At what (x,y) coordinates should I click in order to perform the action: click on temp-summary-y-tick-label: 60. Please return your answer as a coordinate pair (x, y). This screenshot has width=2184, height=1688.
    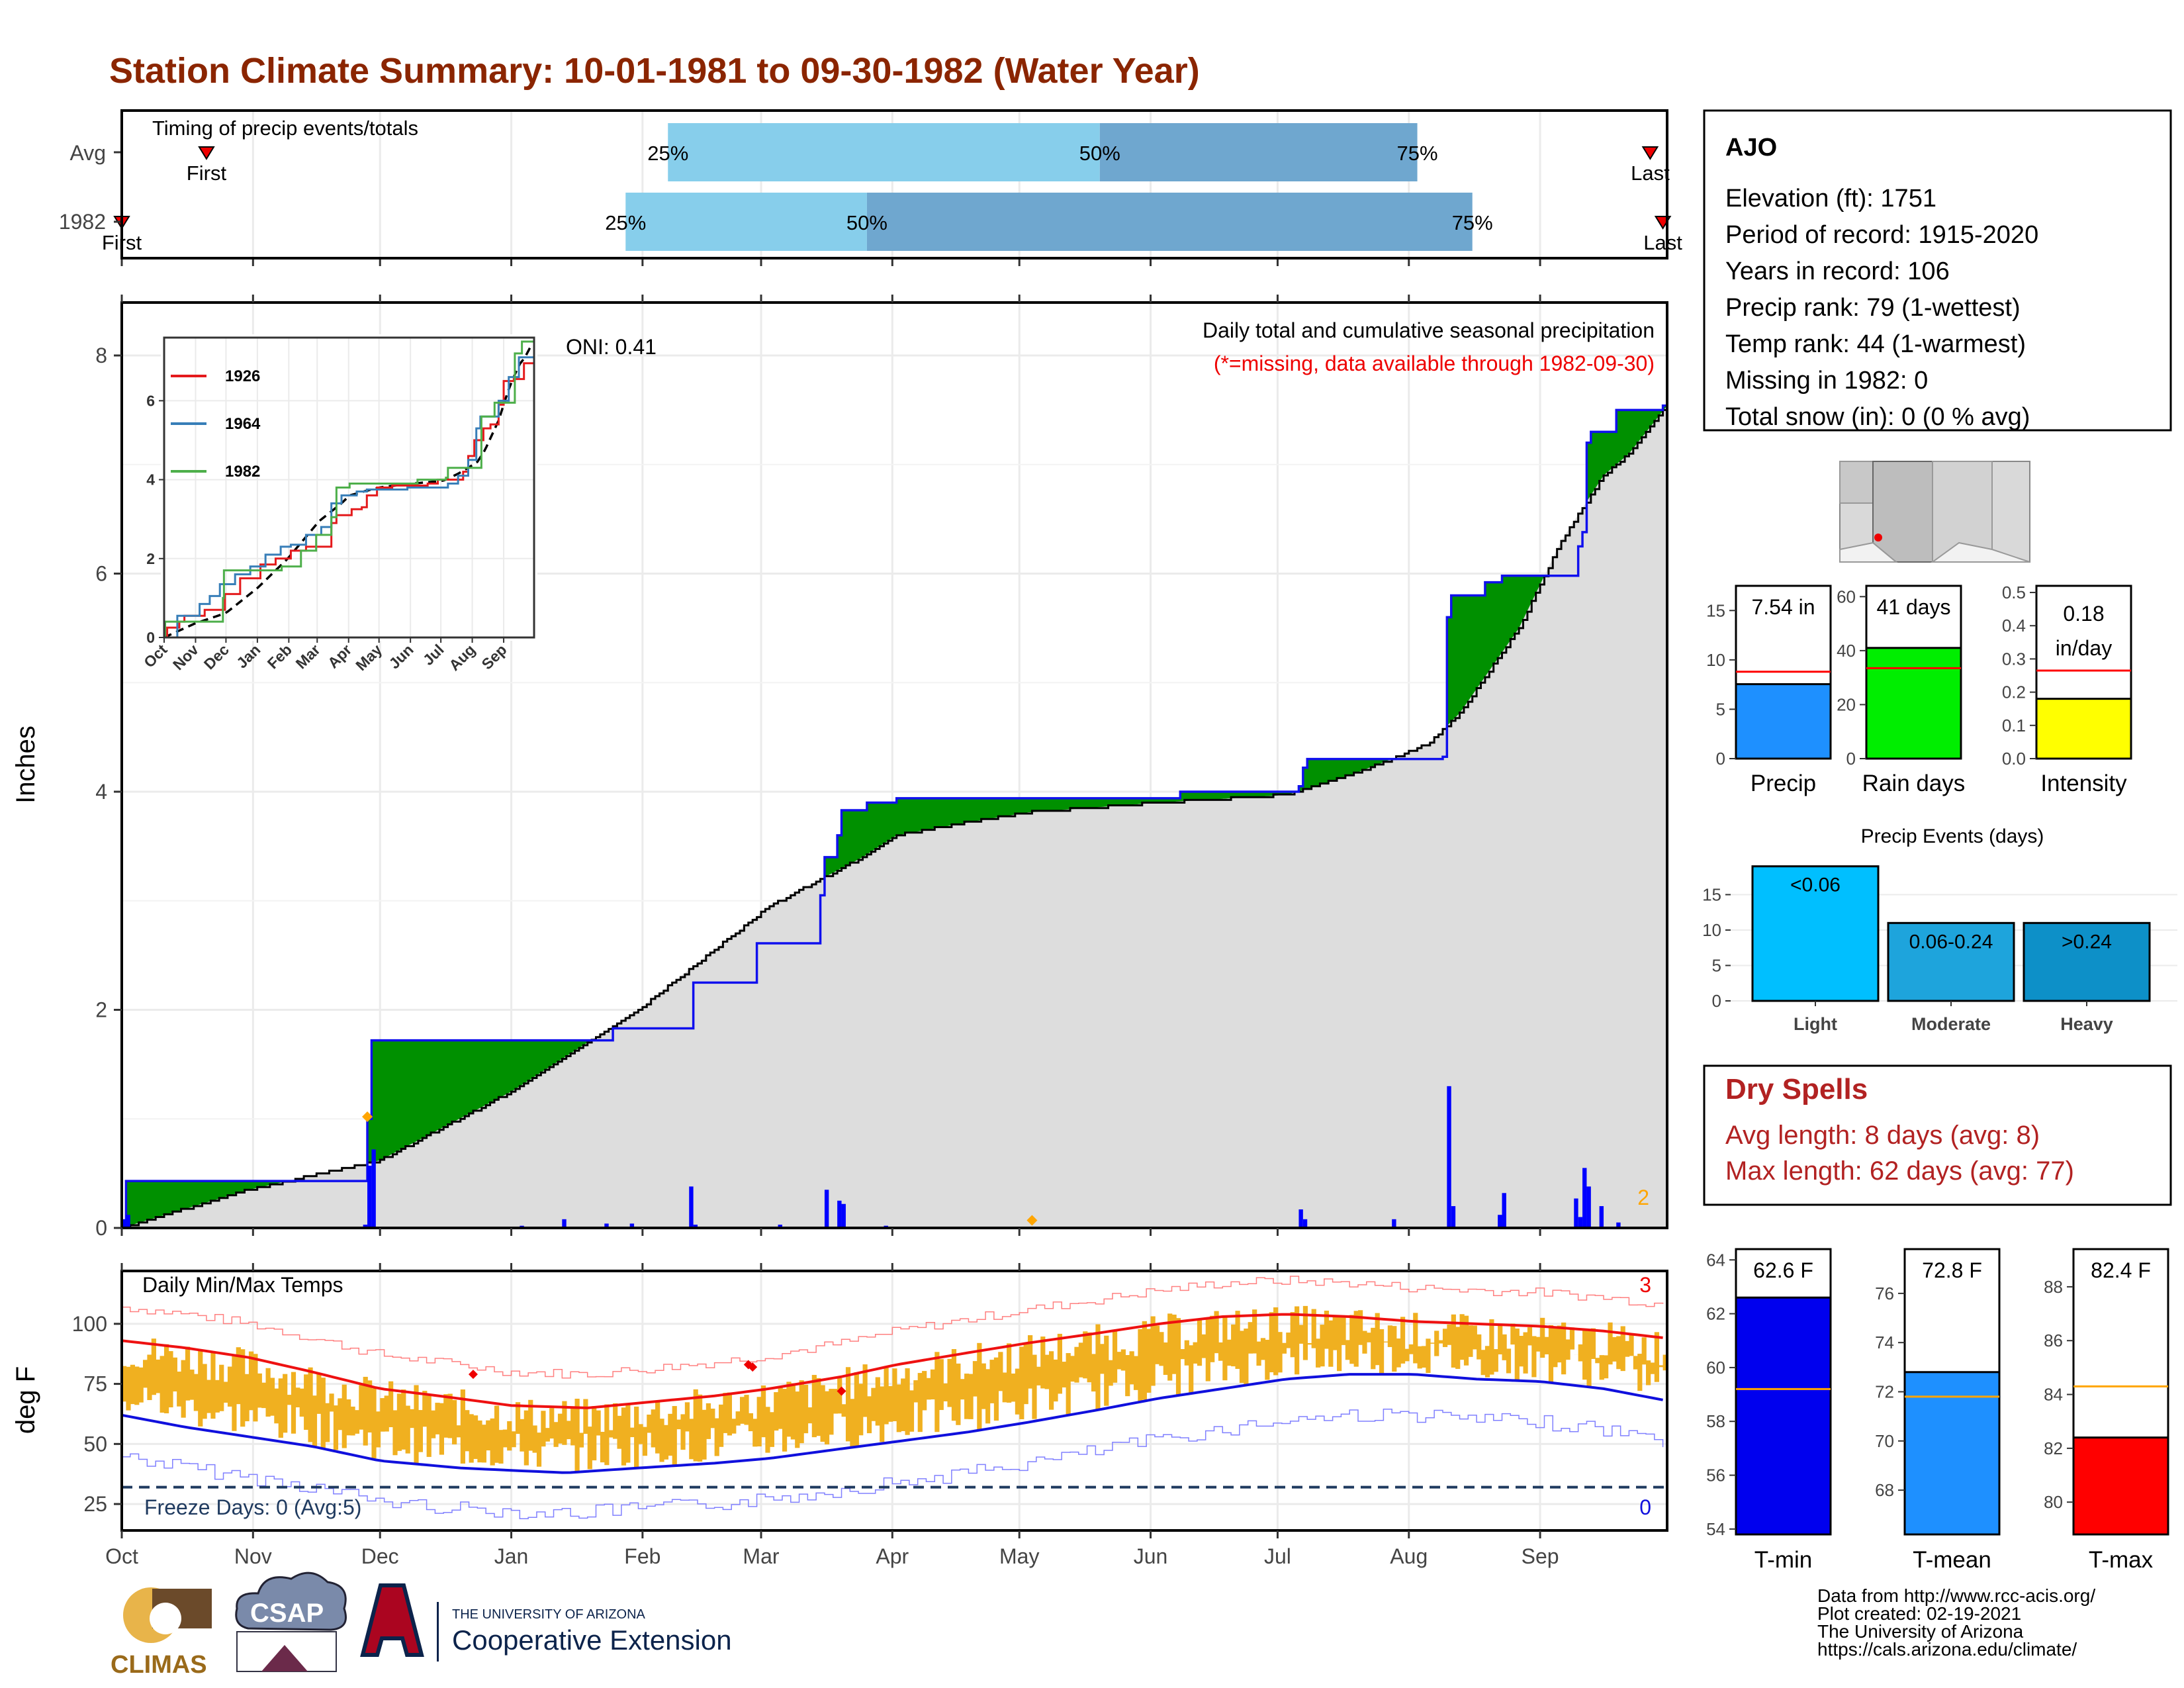
    Looking at the image, I should click on (1715, 1368).